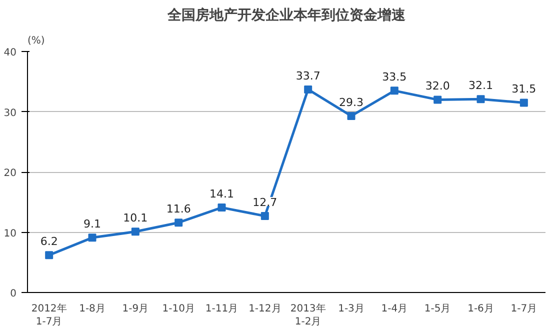  What do you see at coordinates (437, 309) in the screenshot?
I see `x-tick-label: 1-5月` at bounding box center [437, 309].